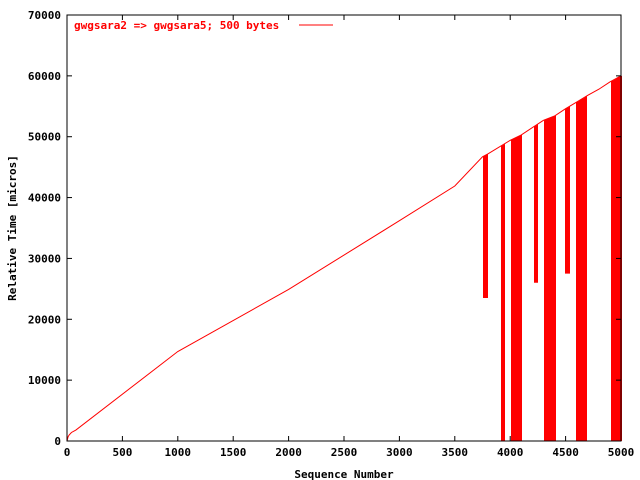 The height and width of the screenshot is (480, 640). What do you see at coordinates (44, 137) in the screenshot?
I see `y-tick-label: 50000` at bounding box center [44, 137].